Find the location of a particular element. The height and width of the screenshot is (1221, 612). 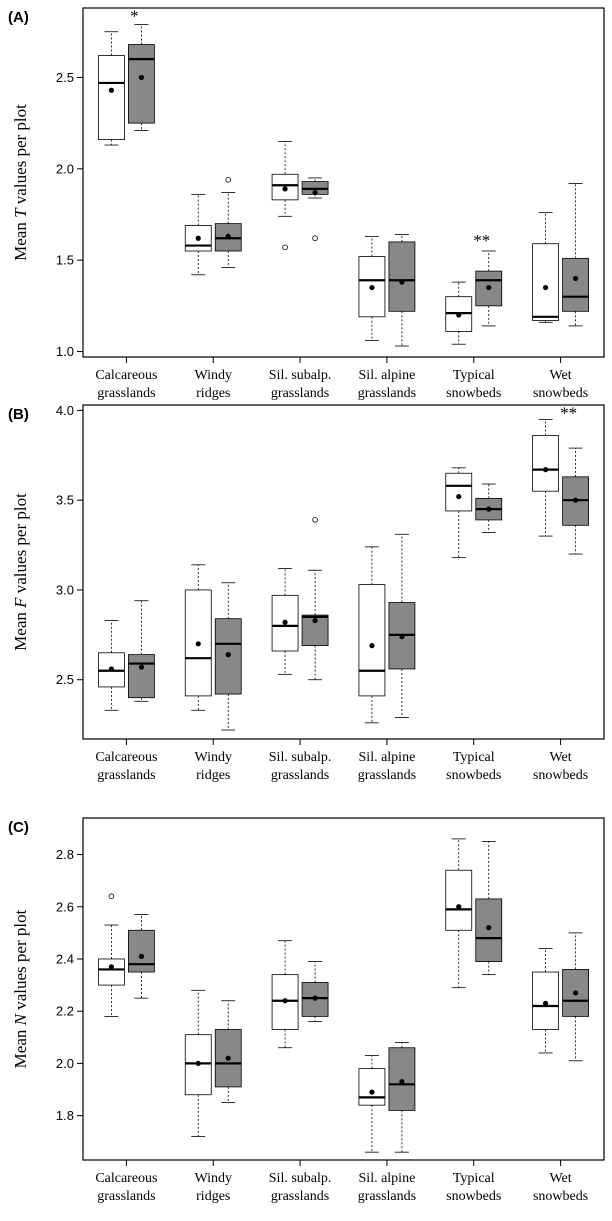

y-tick-label: 1.0 is located at coordinates (65, 351).